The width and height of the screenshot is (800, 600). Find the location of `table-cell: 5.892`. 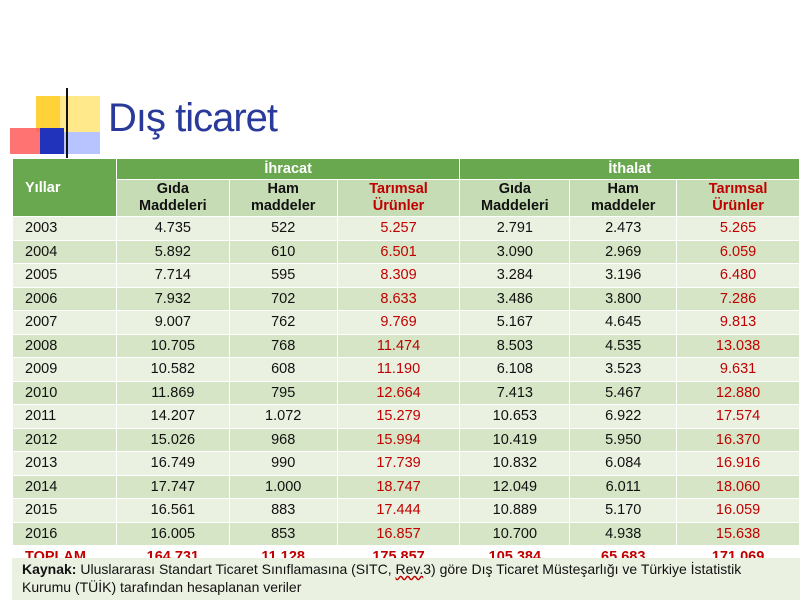

table-cell: 5.892 is located at coordinates (172, 251).